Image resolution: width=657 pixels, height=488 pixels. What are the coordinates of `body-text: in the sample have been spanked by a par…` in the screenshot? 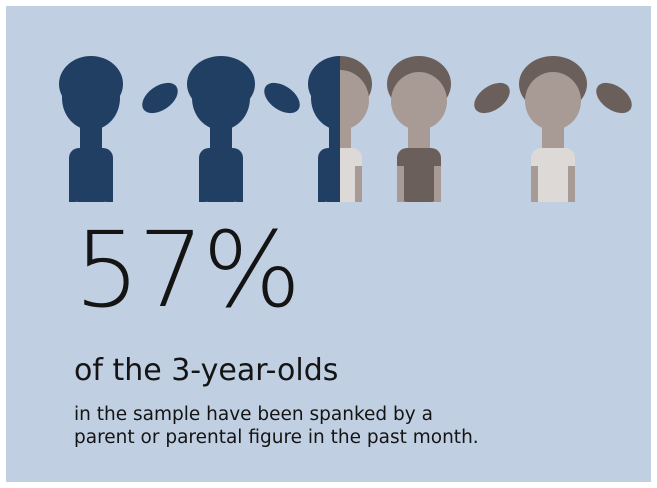 It's located at (359, 426).